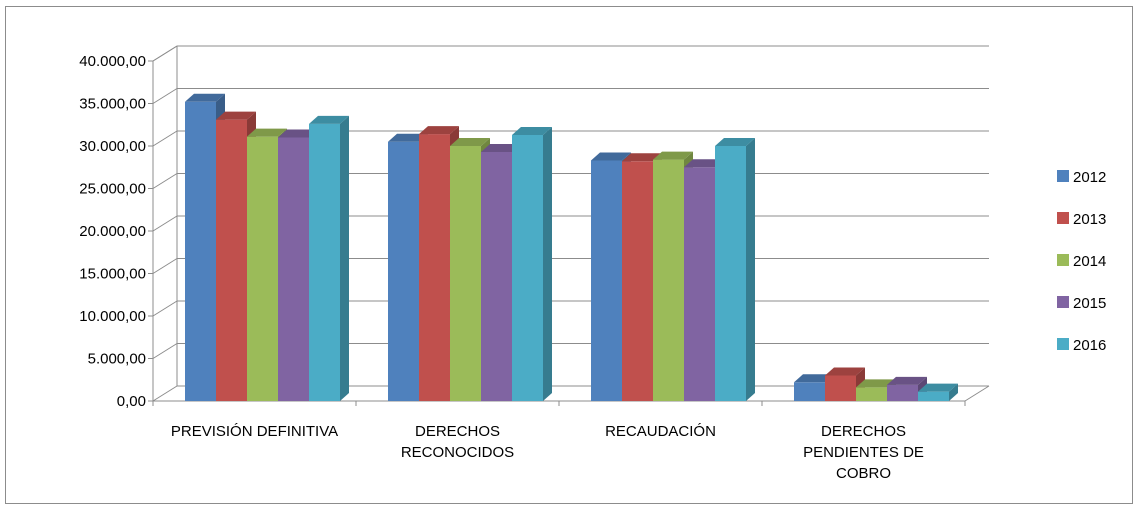  I want to click on x-tick-label: DERECHOS RECONOCIDOS, so click(457, 442).